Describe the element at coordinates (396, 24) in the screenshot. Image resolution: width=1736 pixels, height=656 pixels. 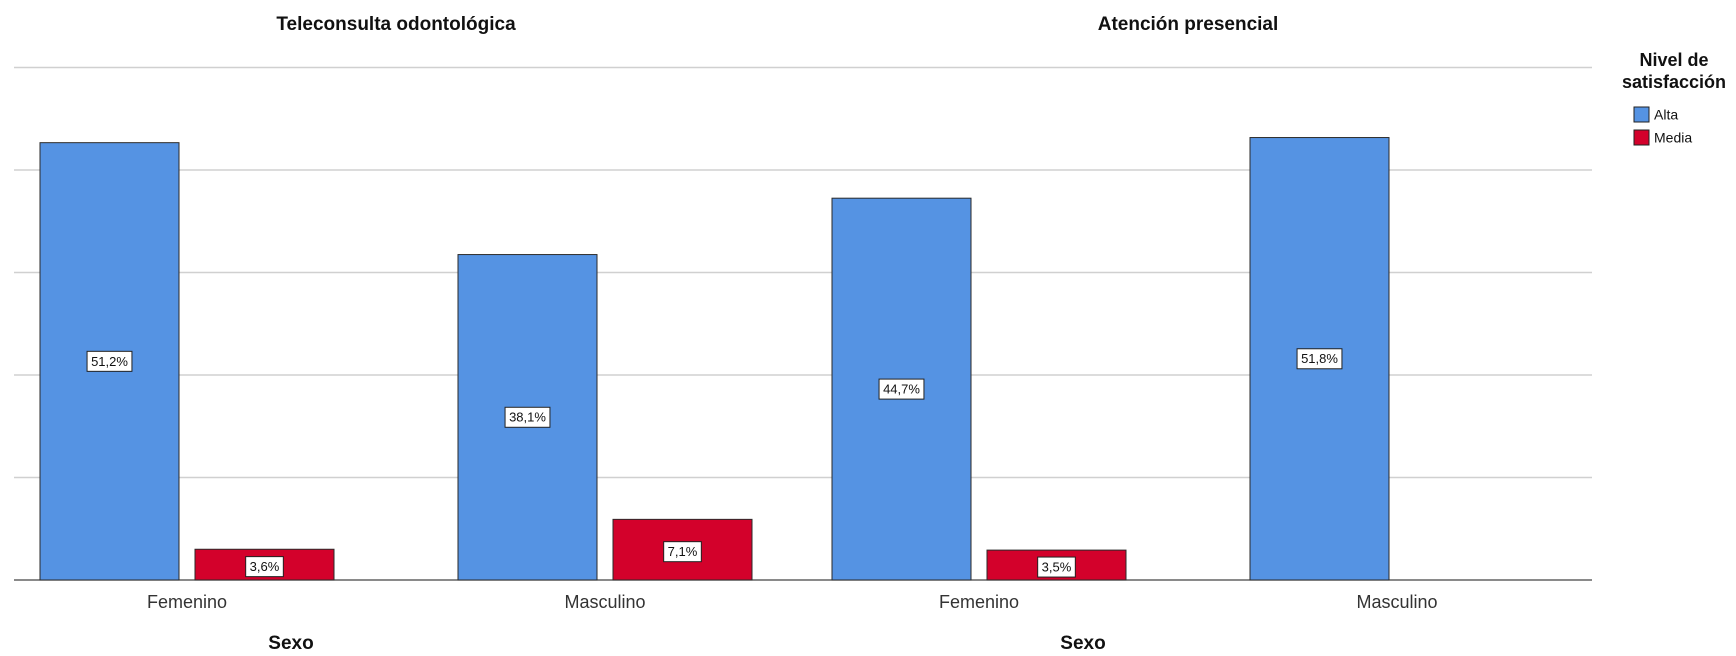
I see `panel-title: Teleconsulta odontológica` at that location.